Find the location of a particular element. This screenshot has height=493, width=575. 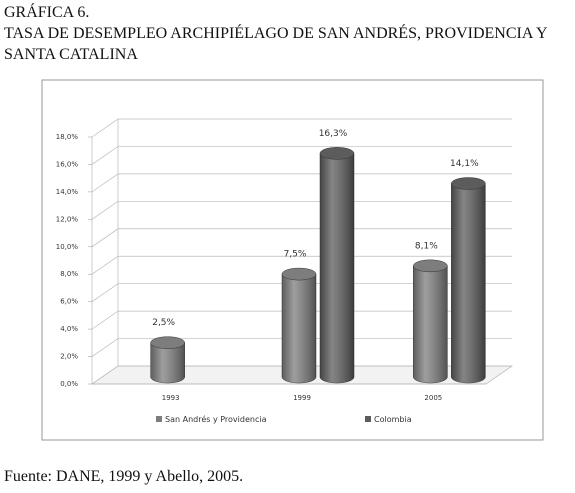

value-label: 2,5% is located at coordinates (163, 323).